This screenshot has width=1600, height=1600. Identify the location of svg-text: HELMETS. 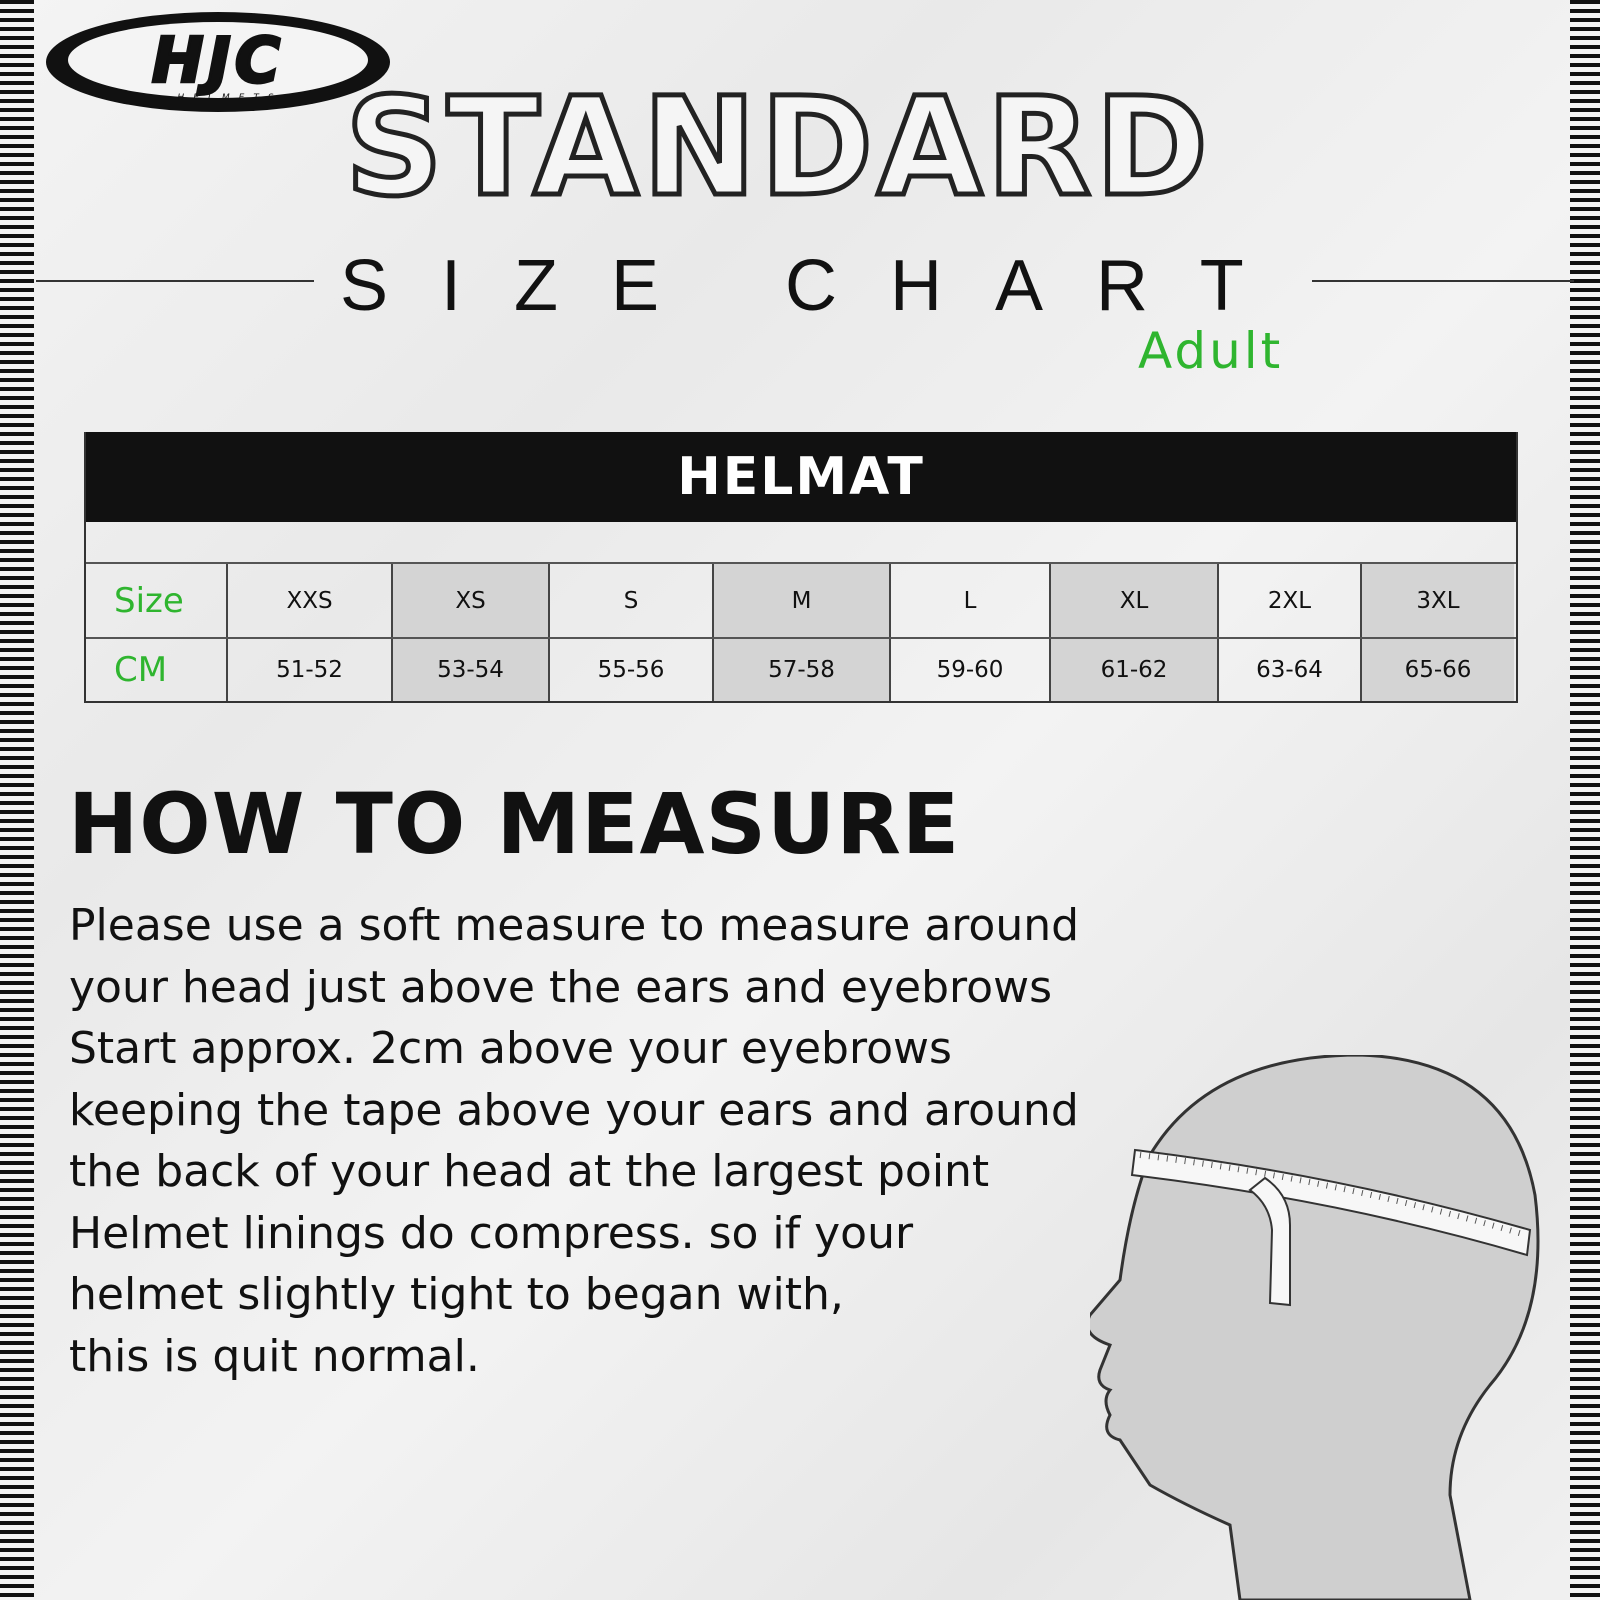
(229, 98).